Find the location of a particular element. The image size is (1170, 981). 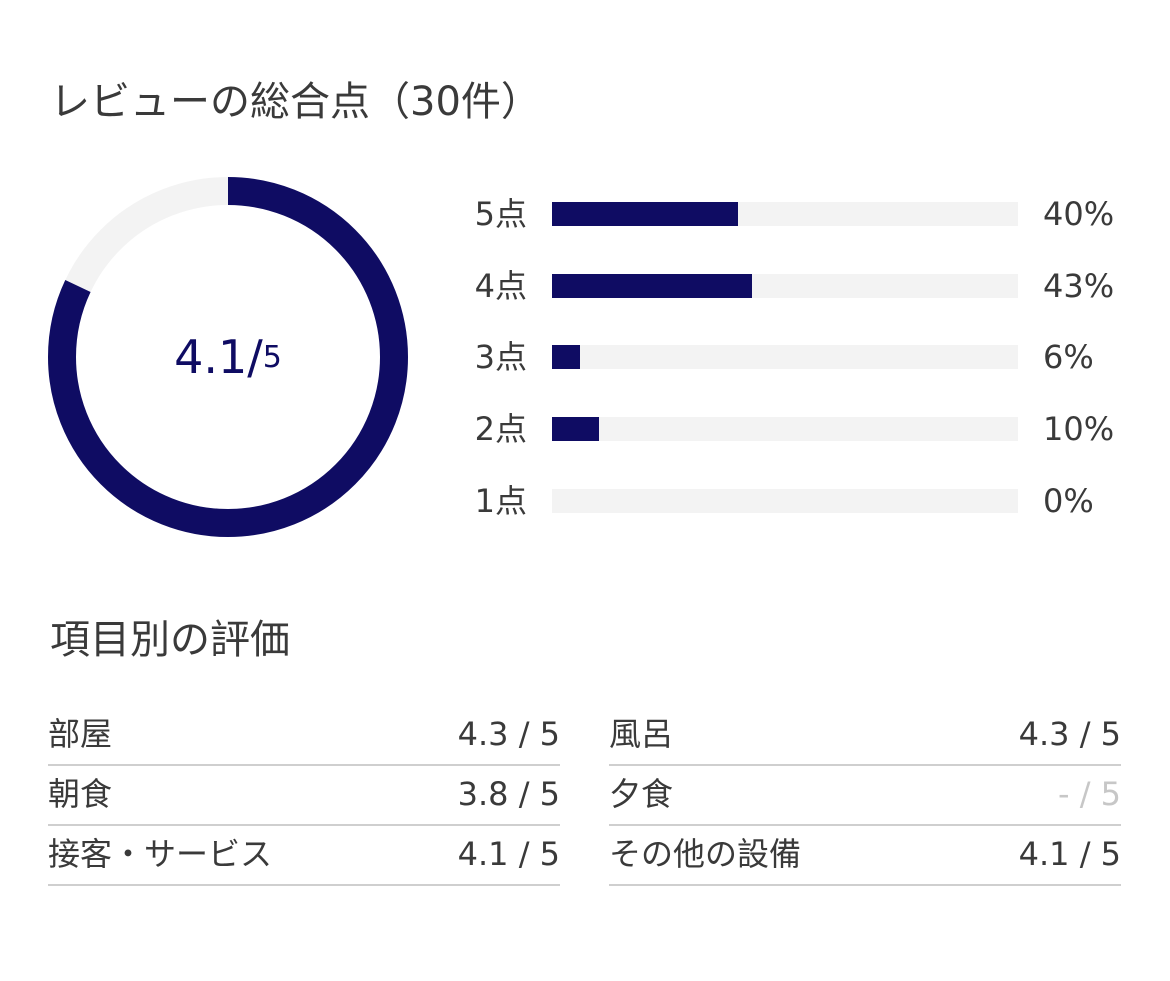

distribution-label: 3点 is located at coordinates (500, 357).